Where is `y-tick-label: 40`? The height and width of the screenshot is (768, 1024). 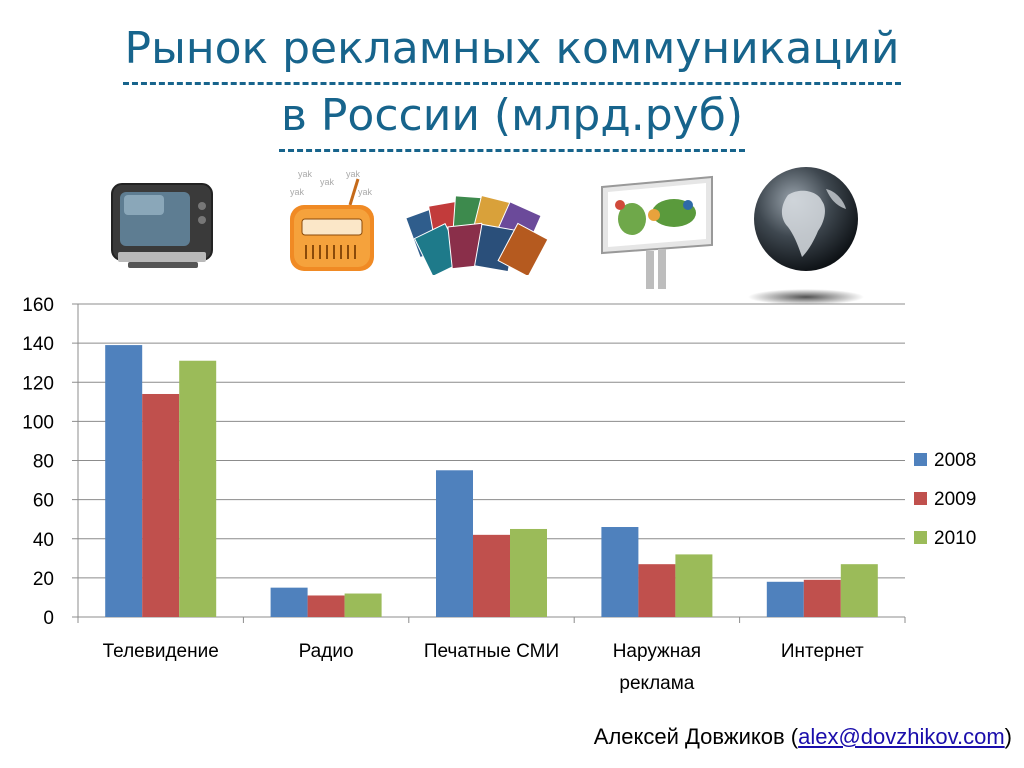
y-tick-label: 40 is located at coordinates (43, 540).